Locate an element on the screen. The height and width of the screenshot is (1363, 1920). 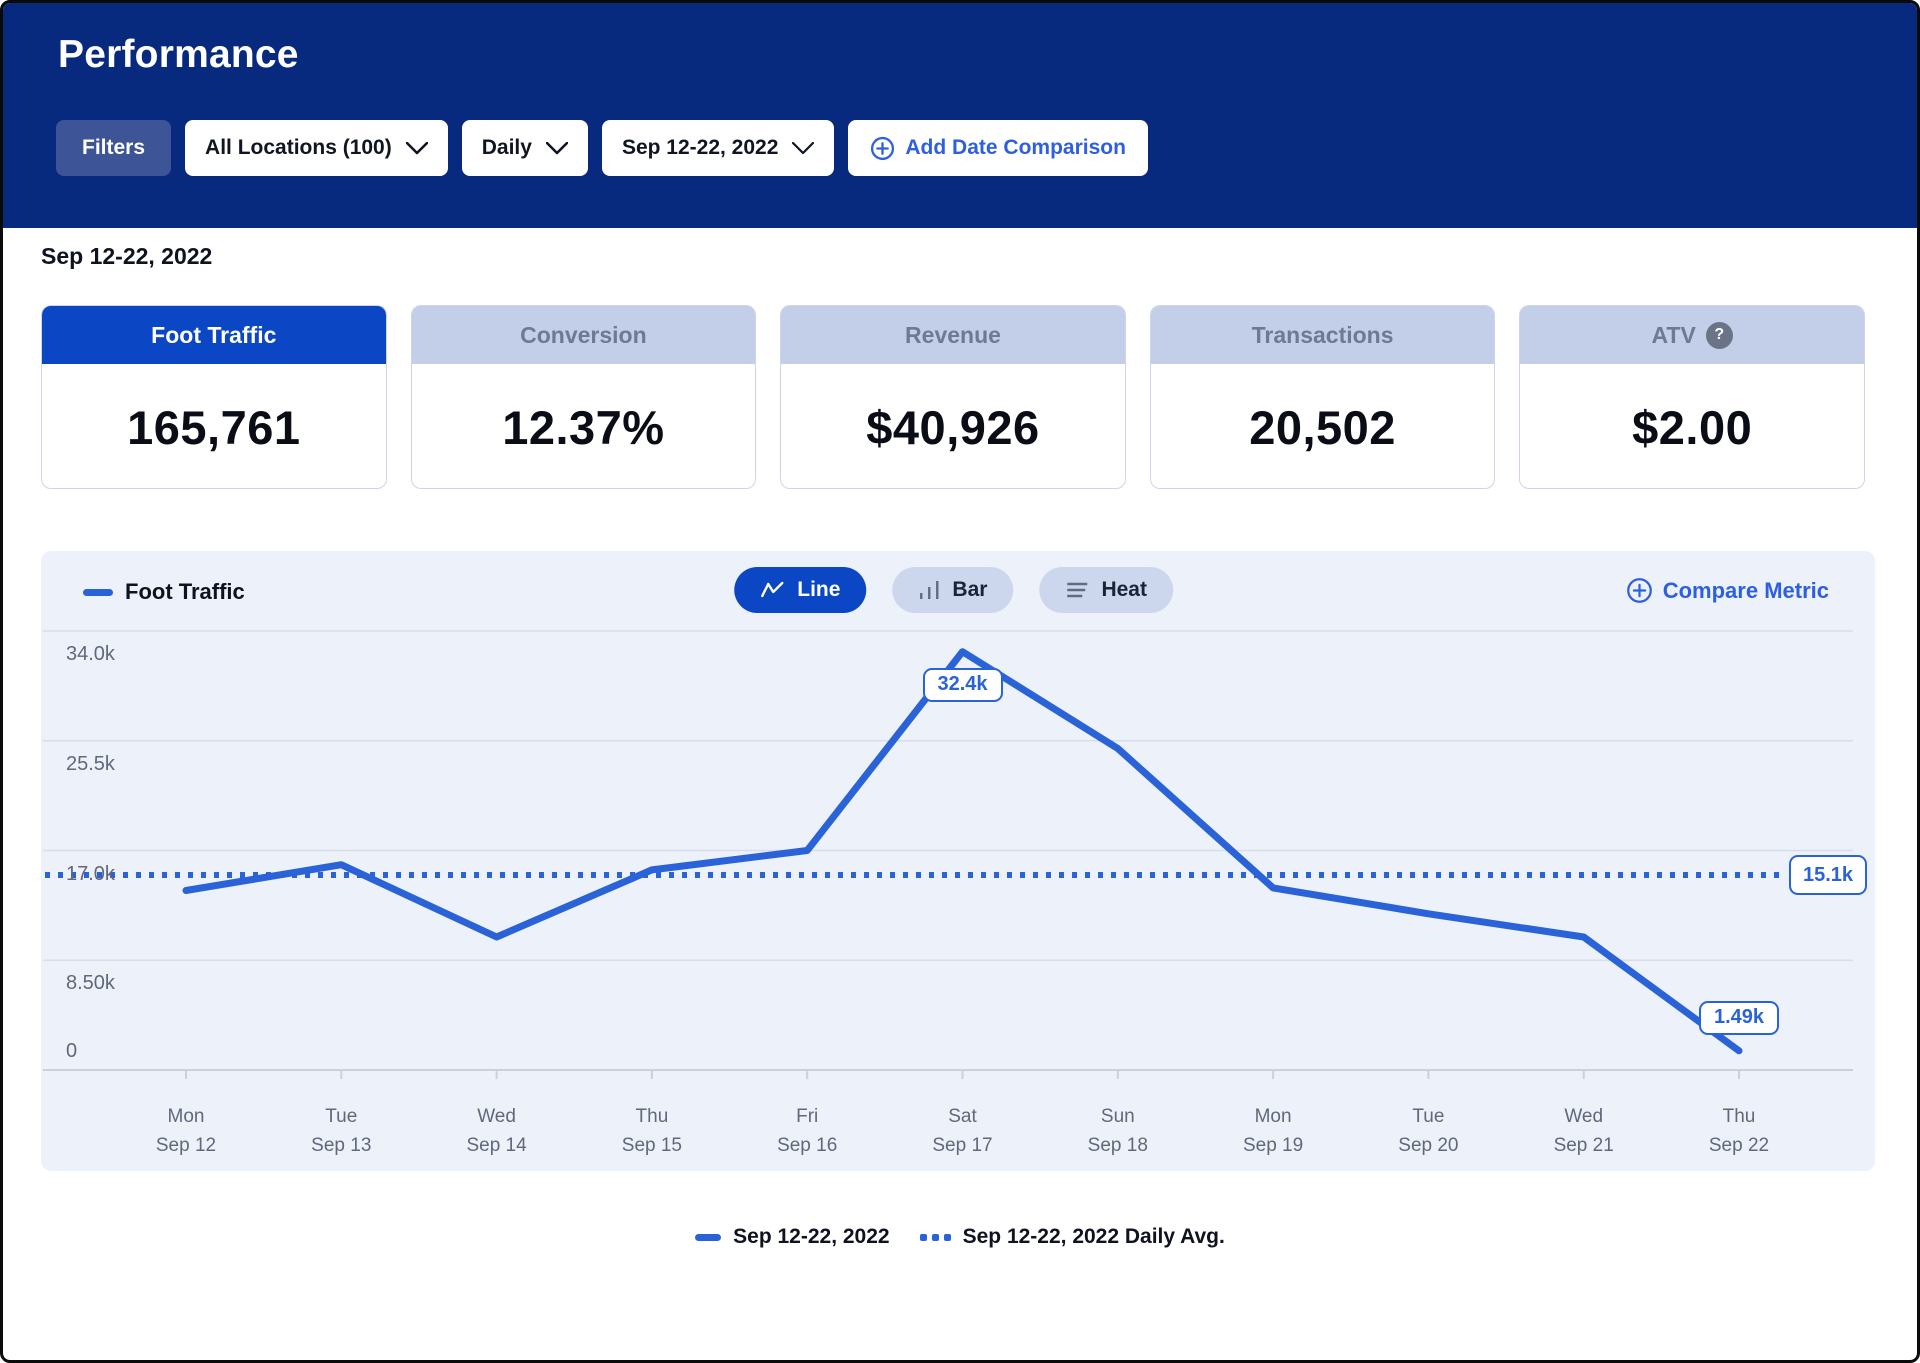
help-icon: ? is located at coordinates (1719, 335).